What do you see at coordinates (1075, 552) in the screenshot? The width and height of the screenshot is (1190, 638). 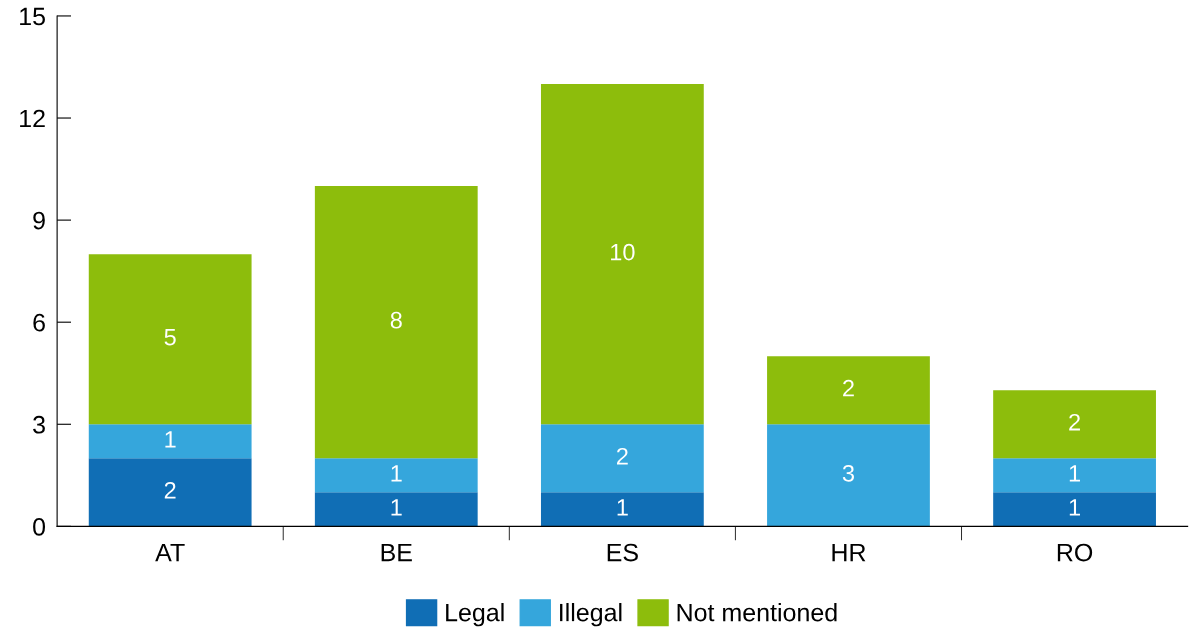 I see `x-tick-label: RO` at bounding box center [1075, 552].